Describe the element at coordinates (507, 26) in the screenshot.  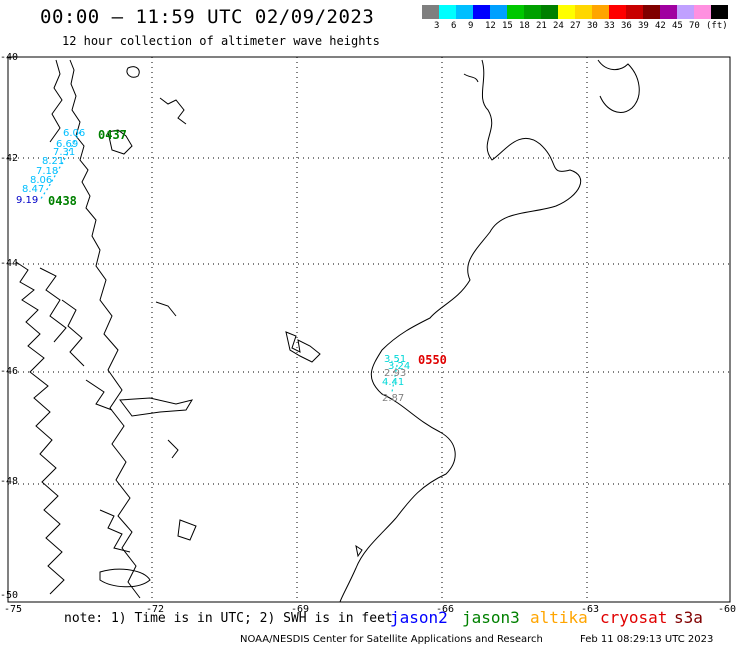
I see `scale-label: 15` at that location.